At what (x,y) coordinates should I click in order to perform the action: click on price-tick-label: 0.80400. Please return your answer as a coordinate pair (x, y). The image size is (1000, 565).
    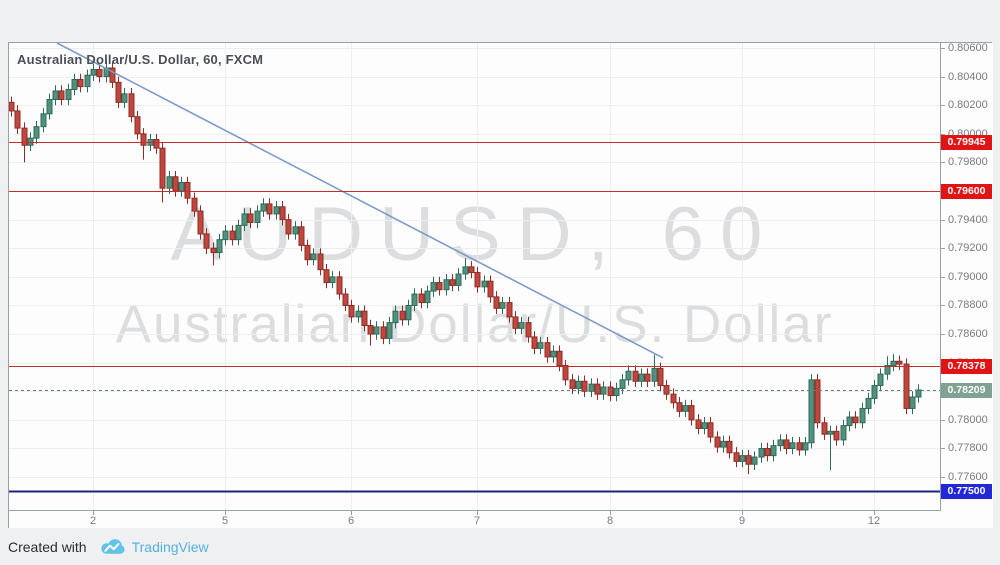
    Looking at the image, I should click on (964, 77).